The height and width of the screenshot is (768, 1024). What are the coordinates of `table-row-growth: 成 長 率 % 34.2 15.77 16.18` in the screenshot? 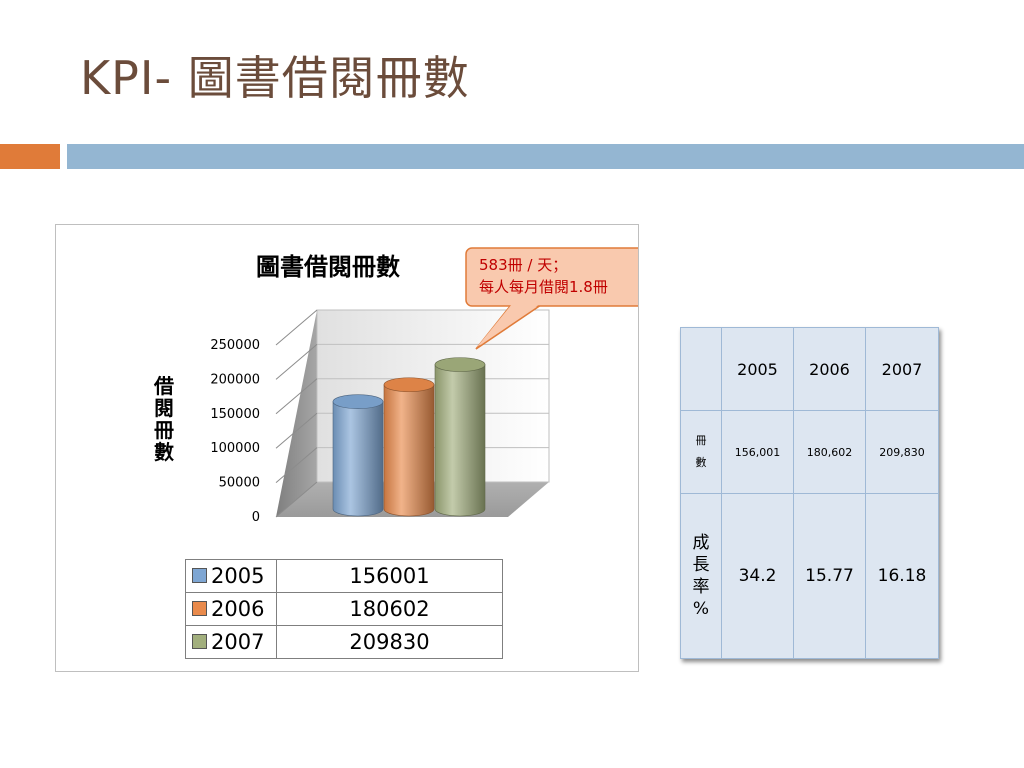 It's located at (809, 576).